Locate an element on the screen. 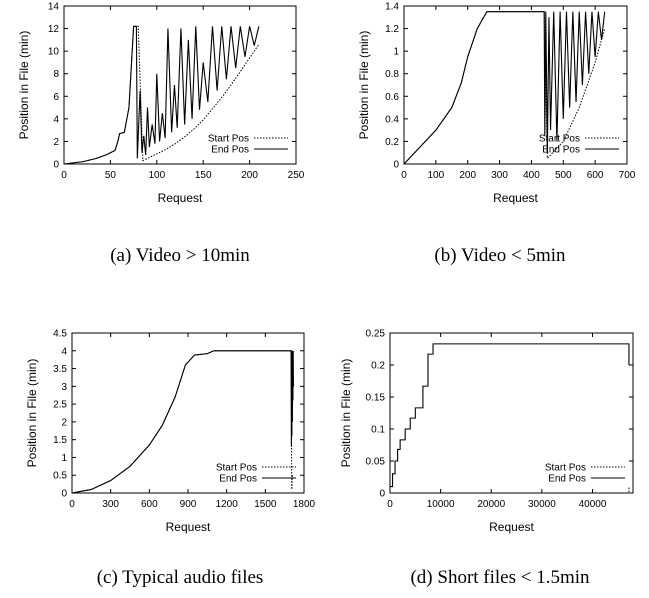  x-tick-label: 50 is located at coordinates (111, 175).